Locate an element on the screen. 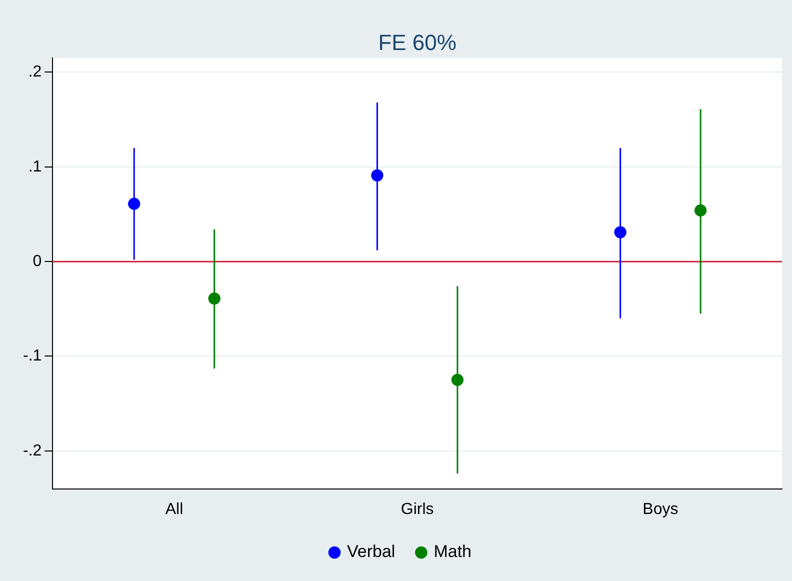 The width and height of the screenshot is (792, 581). y-tick-label: 0 is located at coordinates (37, 261).